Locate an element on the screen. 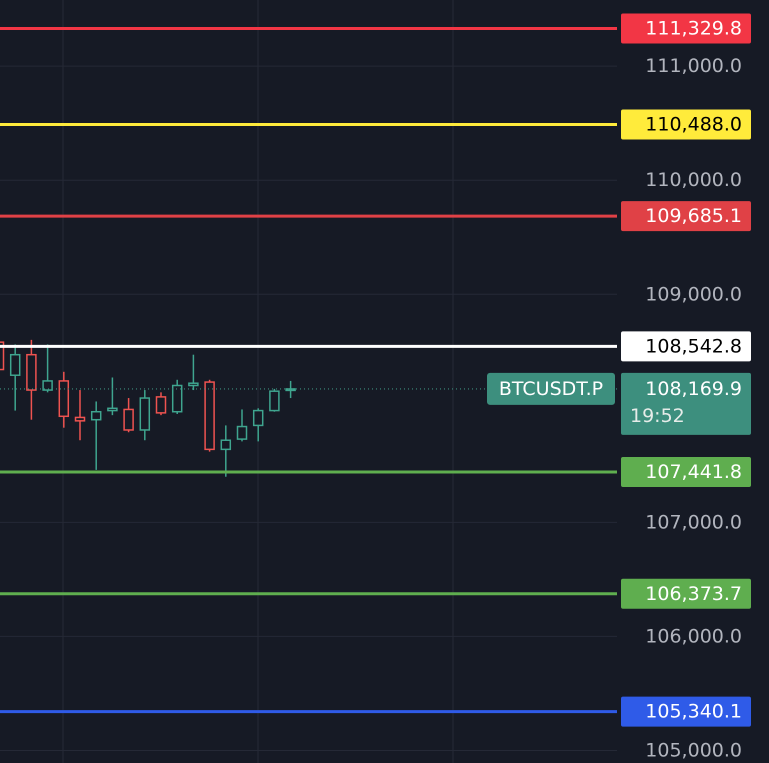  current-price-box is located at coordinates (686, 403).